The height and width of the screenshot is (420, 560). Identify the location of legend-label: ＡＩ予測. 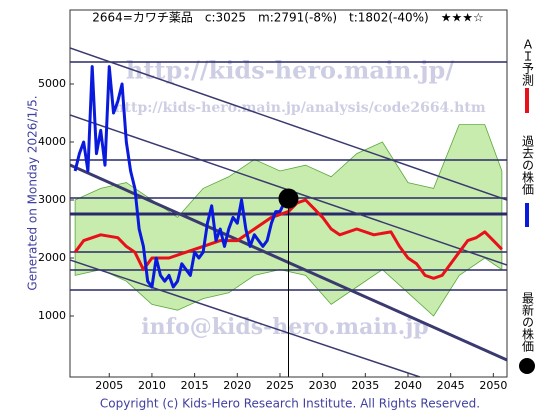
(528, 62).